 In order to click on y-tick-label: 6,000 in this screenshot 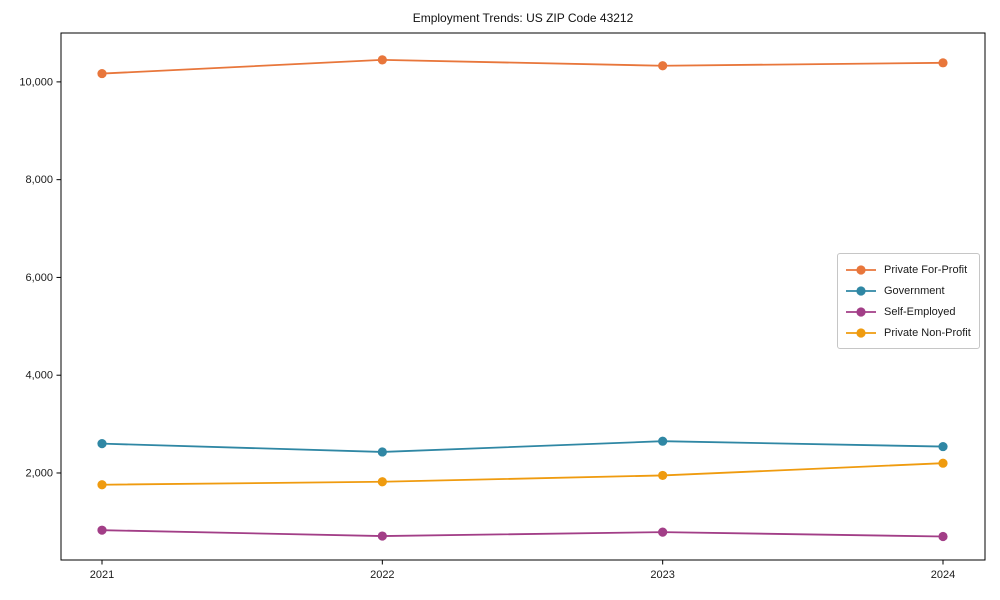, I will do `click(39, 278)`.